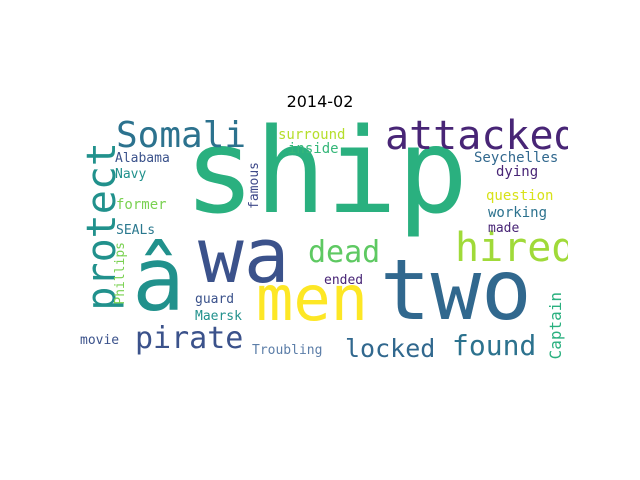 The width and height of the screenshot is (640, 480). What do you see at coordinates (344, 280) in the screenshot?
I see `word-ended: ended` at bounding box center [344, 280].